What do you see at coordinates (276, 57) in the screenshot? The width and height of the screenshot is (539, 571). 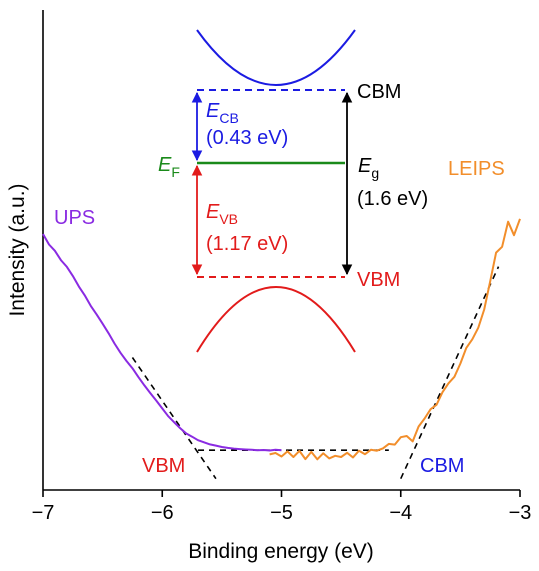 I see `conduction-band-curve` at bounding box center [276, 57].